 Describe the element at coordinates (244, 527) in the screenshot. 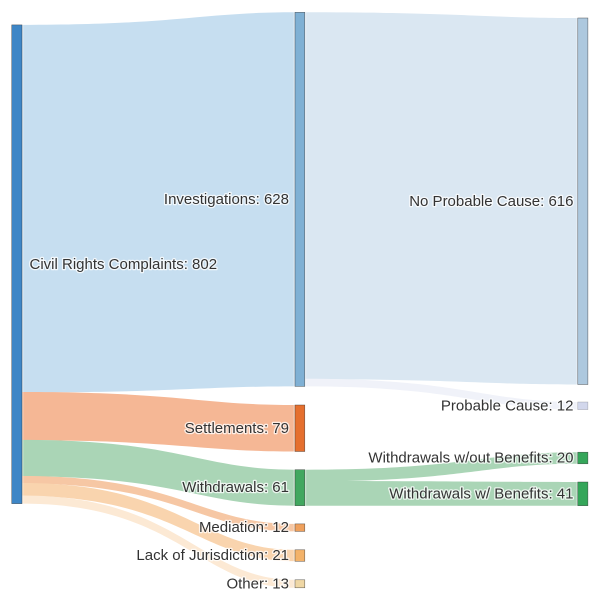

I see `svg-text: Mediation: 12` at that location.